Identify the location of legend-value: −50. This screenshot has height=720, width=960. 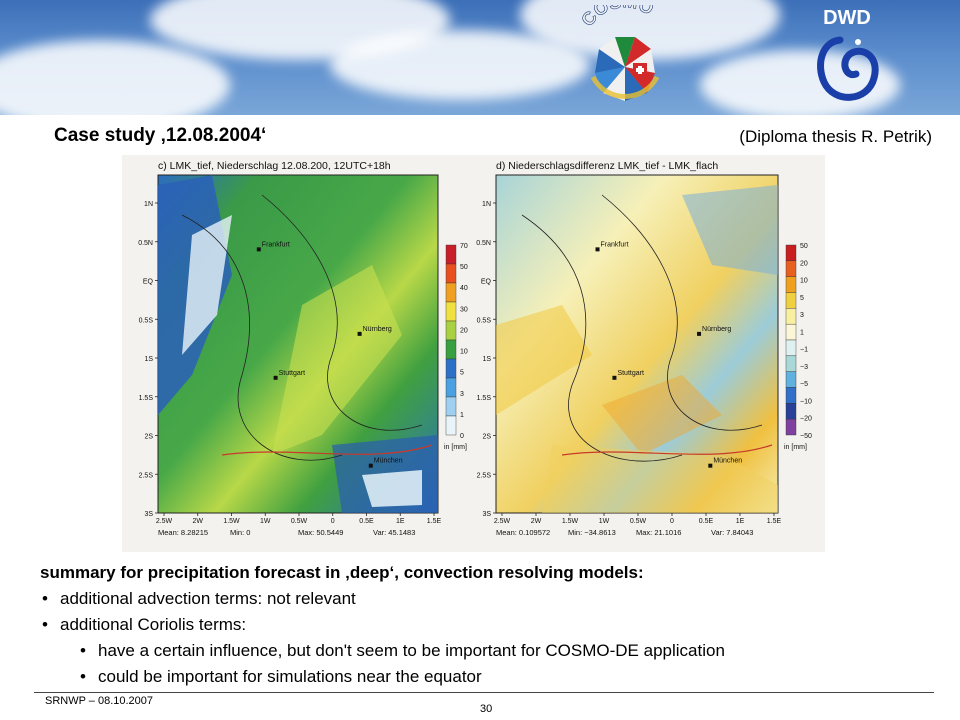
(806, 436).